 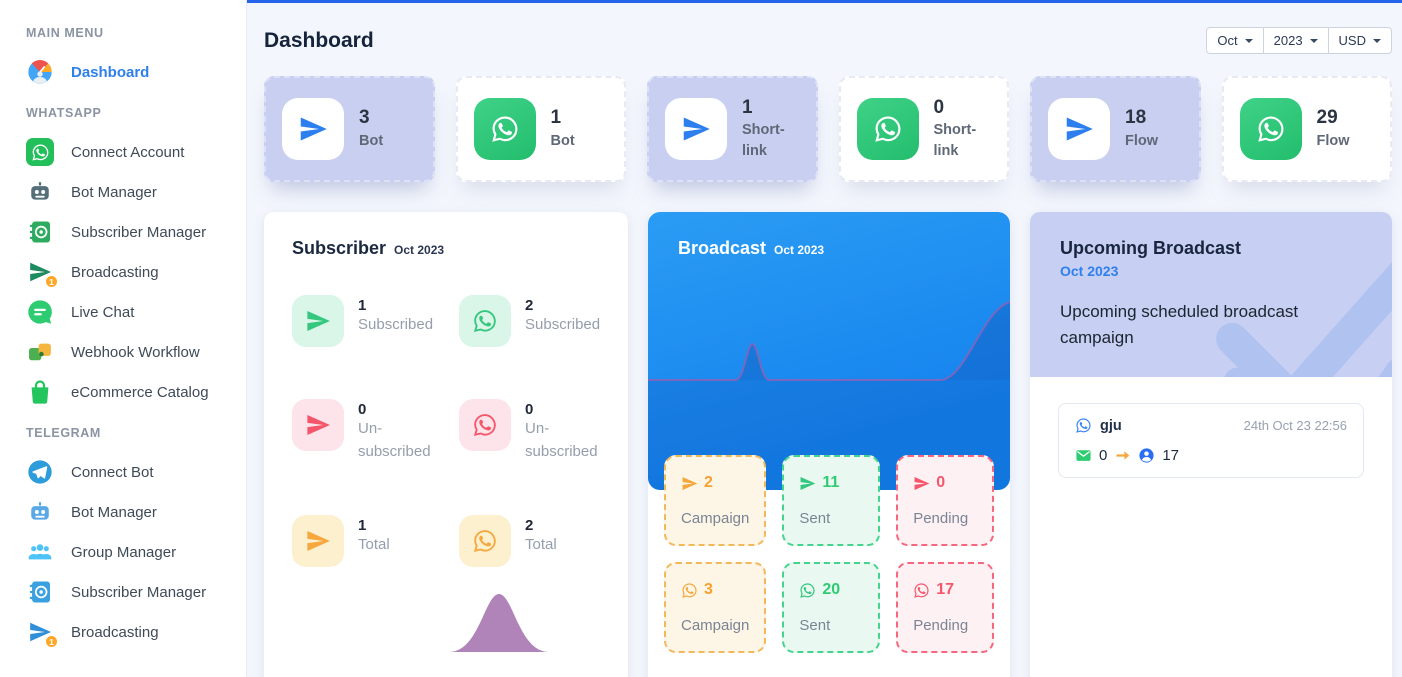 I want to click on sidebar-section-main-menu: MAIN MENU Dashboard, so click(x=124, y=59).